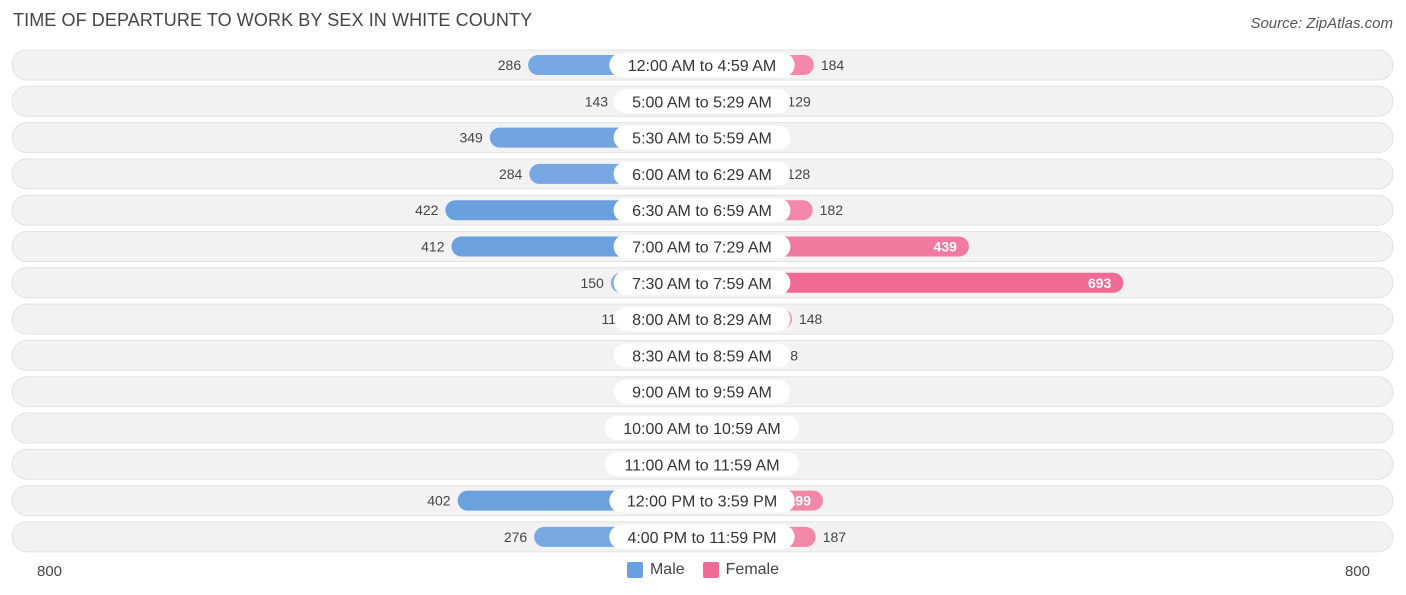 The width and height of the screenshot is (1406, 595). Describe the element at coordinates (913, 282) in the screenshot. I see `female-bar` at that location.